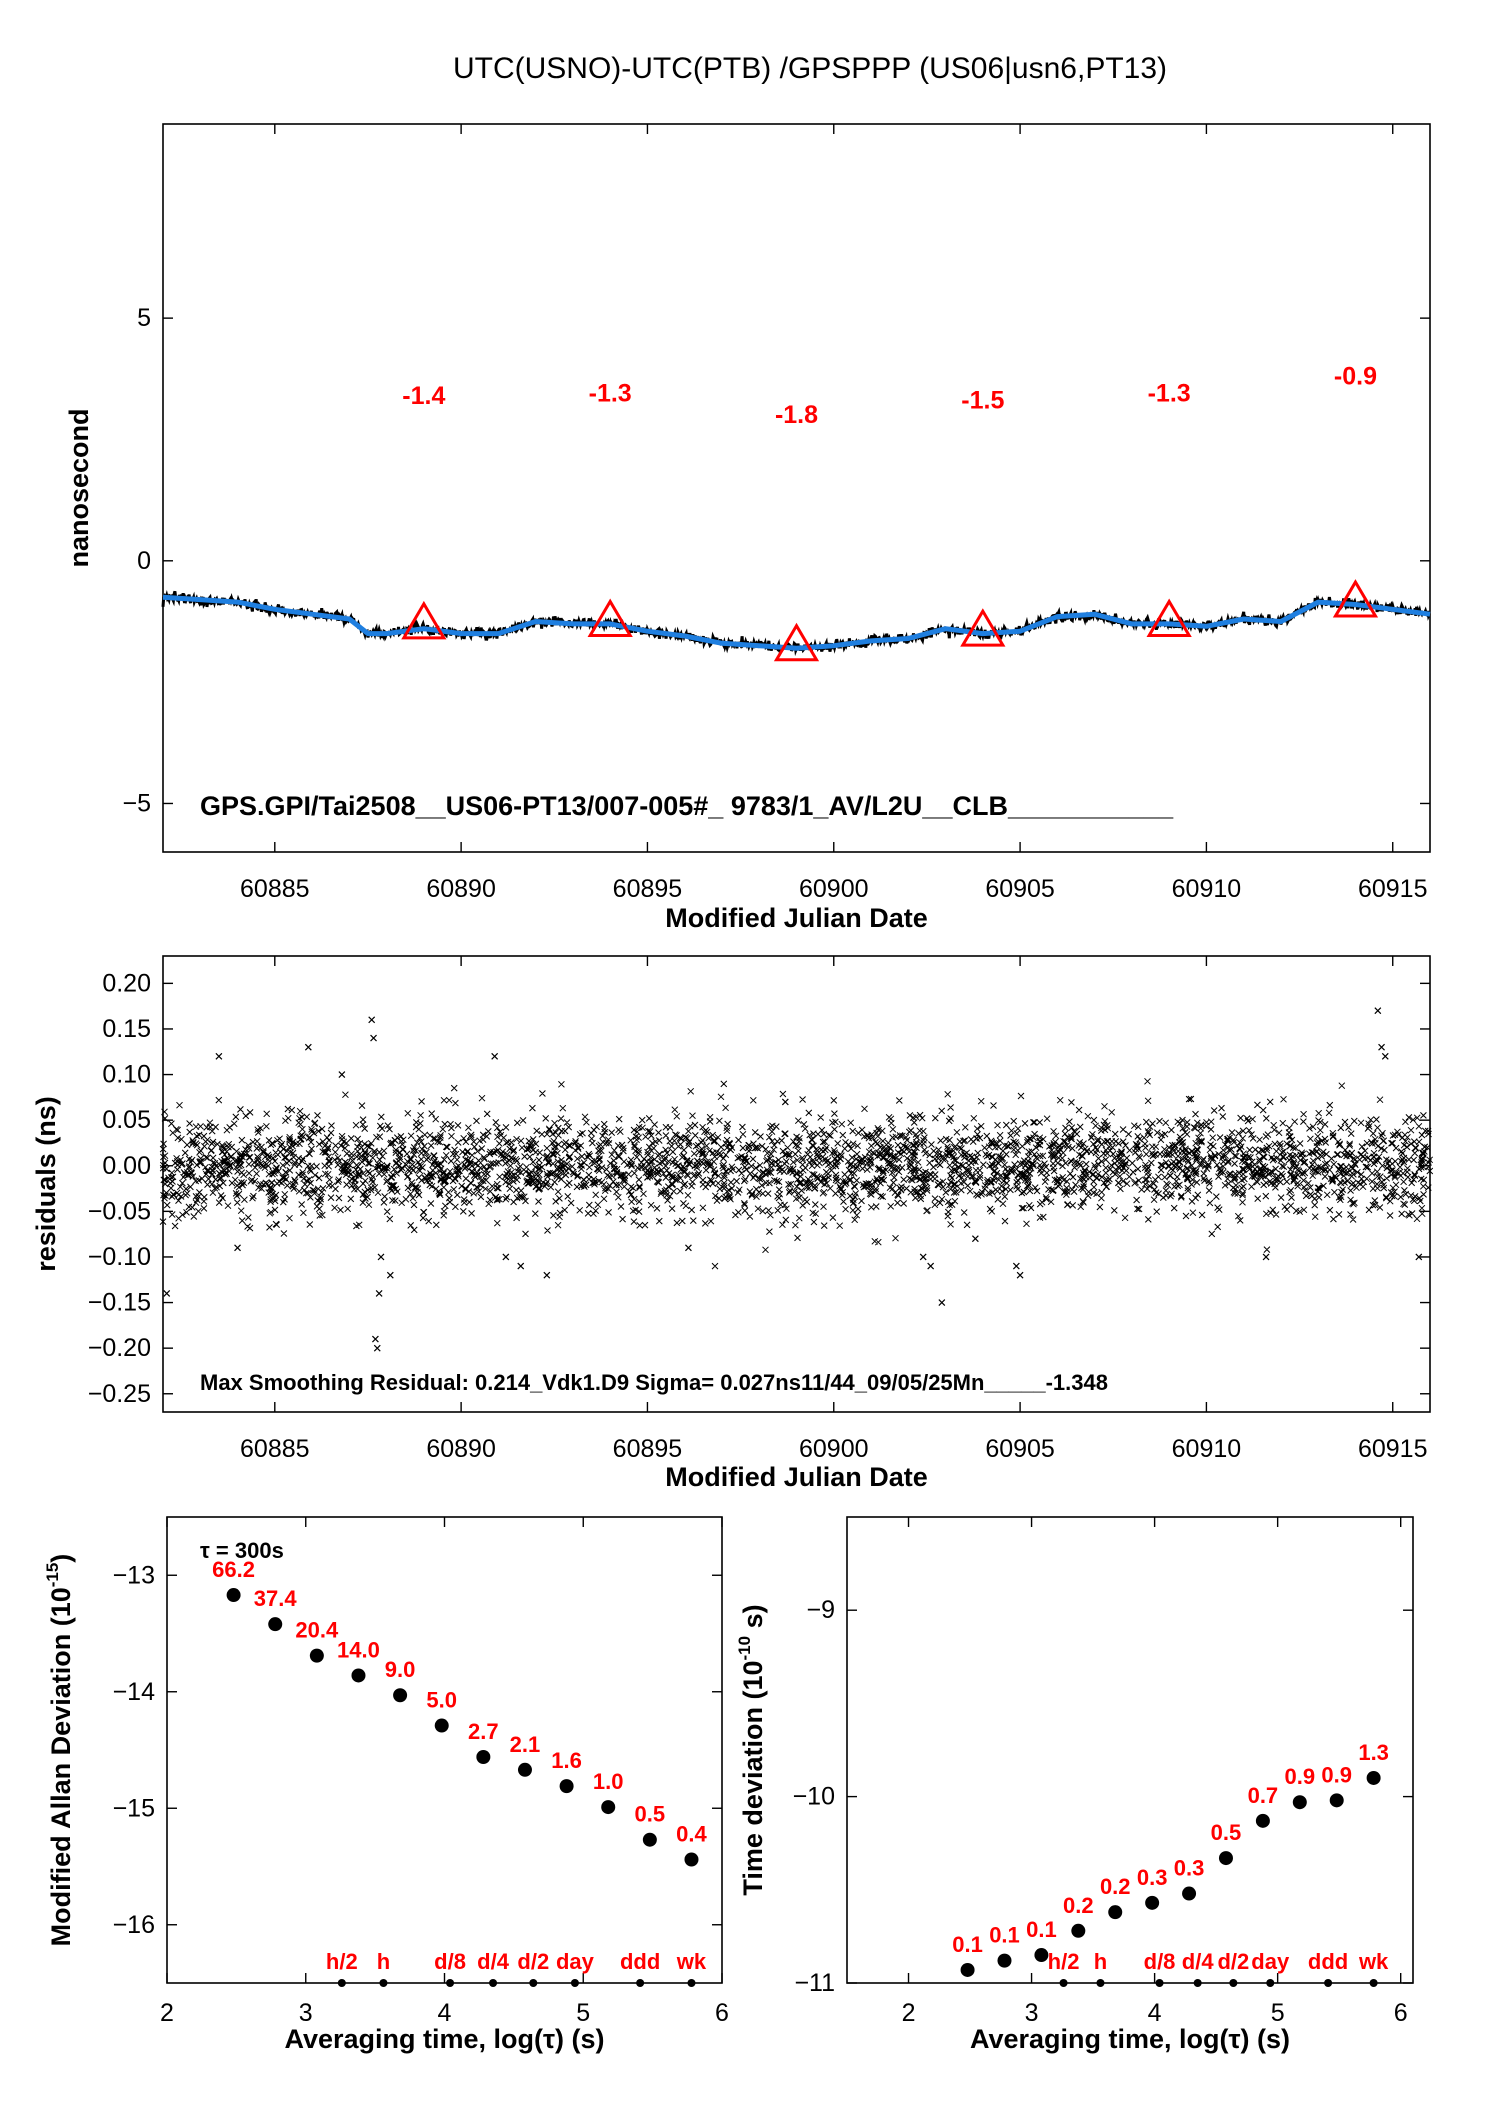  I want to click on residual-points, so click(796, 1173).